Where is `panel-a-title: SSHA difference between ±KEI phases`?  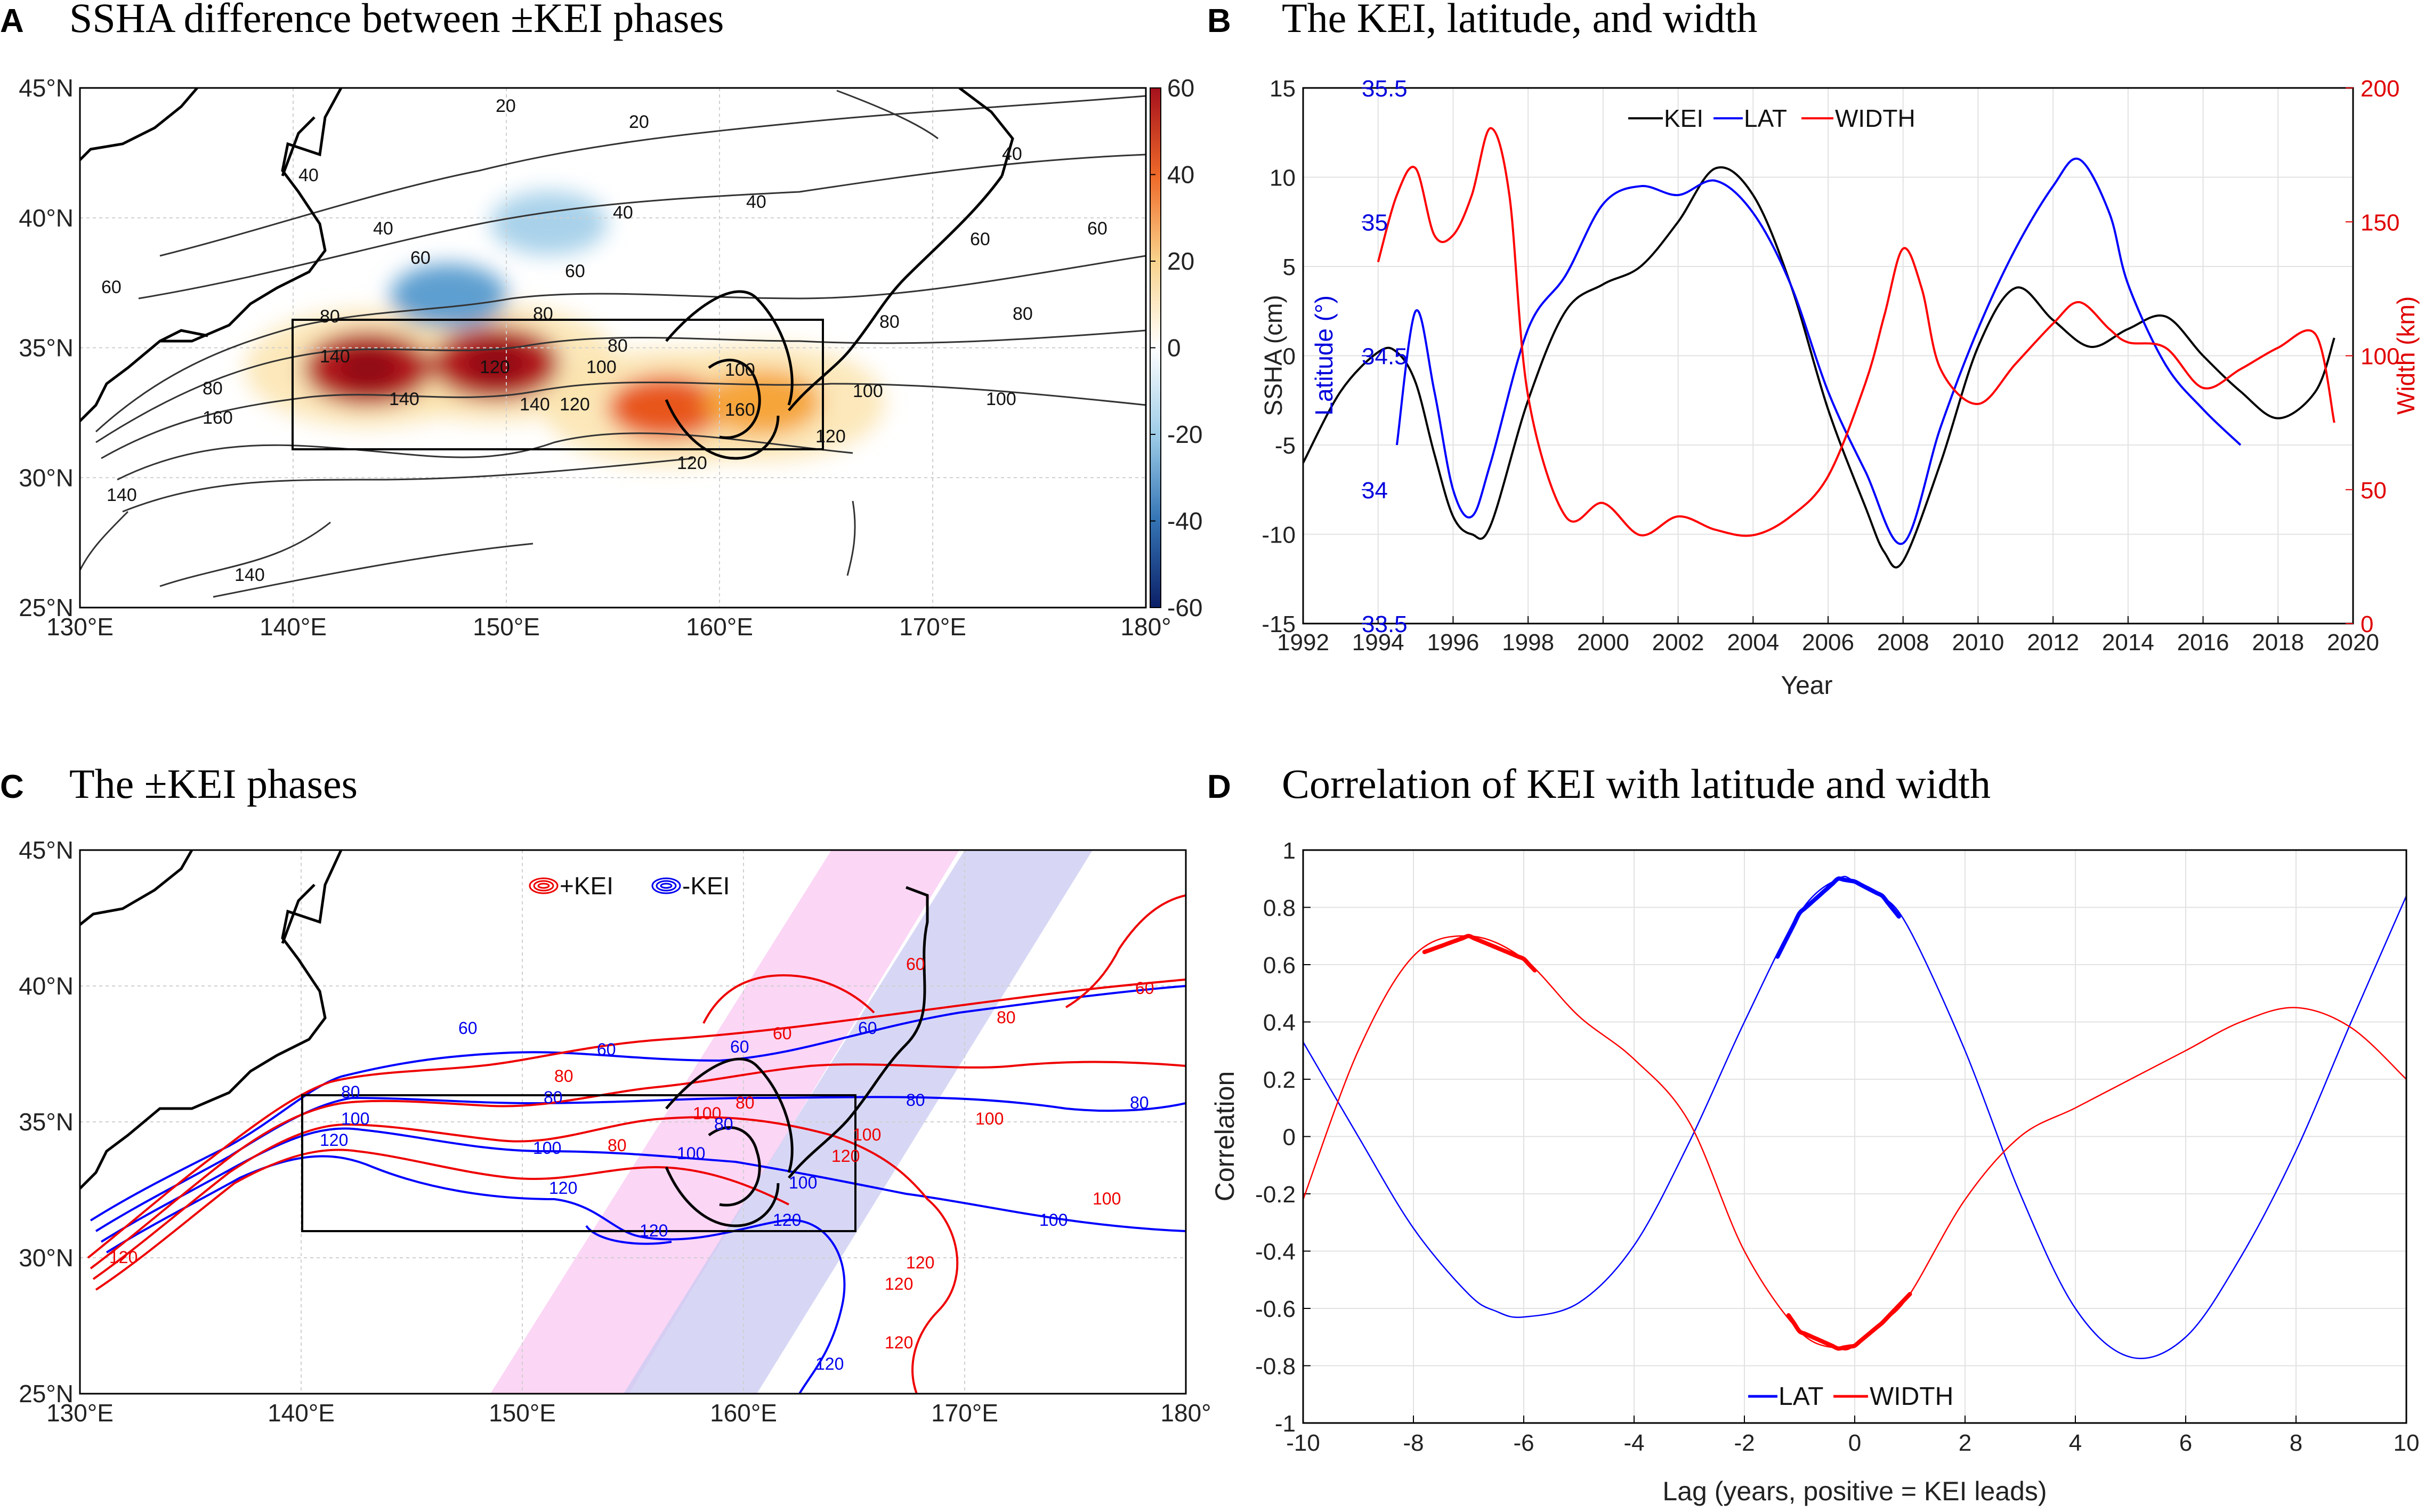 panel-a-title: SSHA difference between ±KEI phases is located at coordinates (396, 21).